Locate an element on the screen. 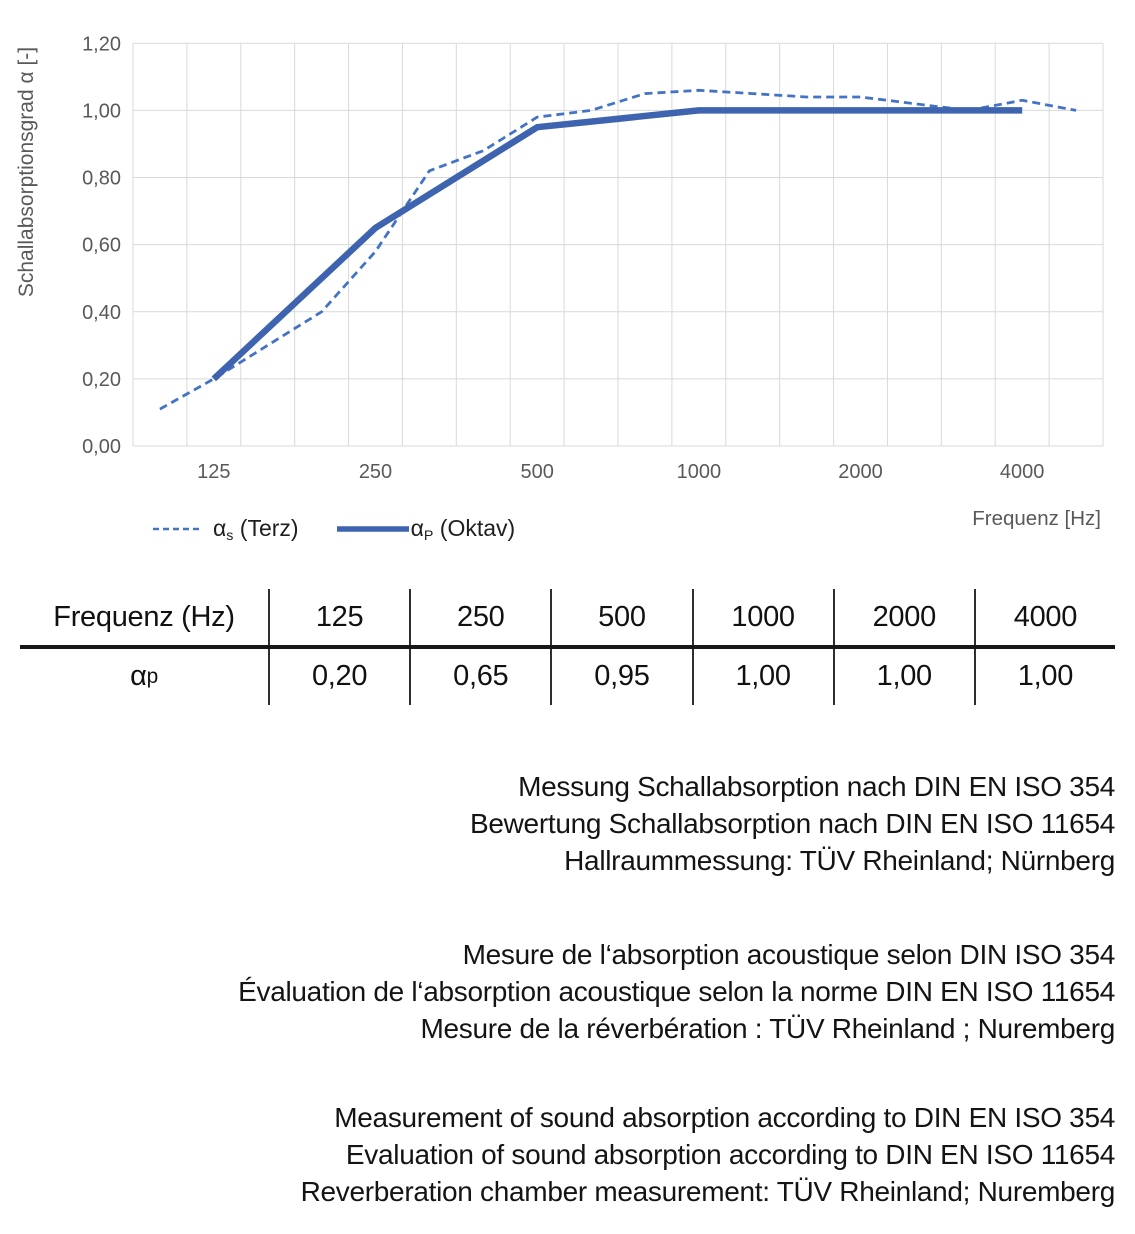 This screenshot has height=1234, width=1135. legend-terz-rest: (Terz) is located at coordinates (266, 527).